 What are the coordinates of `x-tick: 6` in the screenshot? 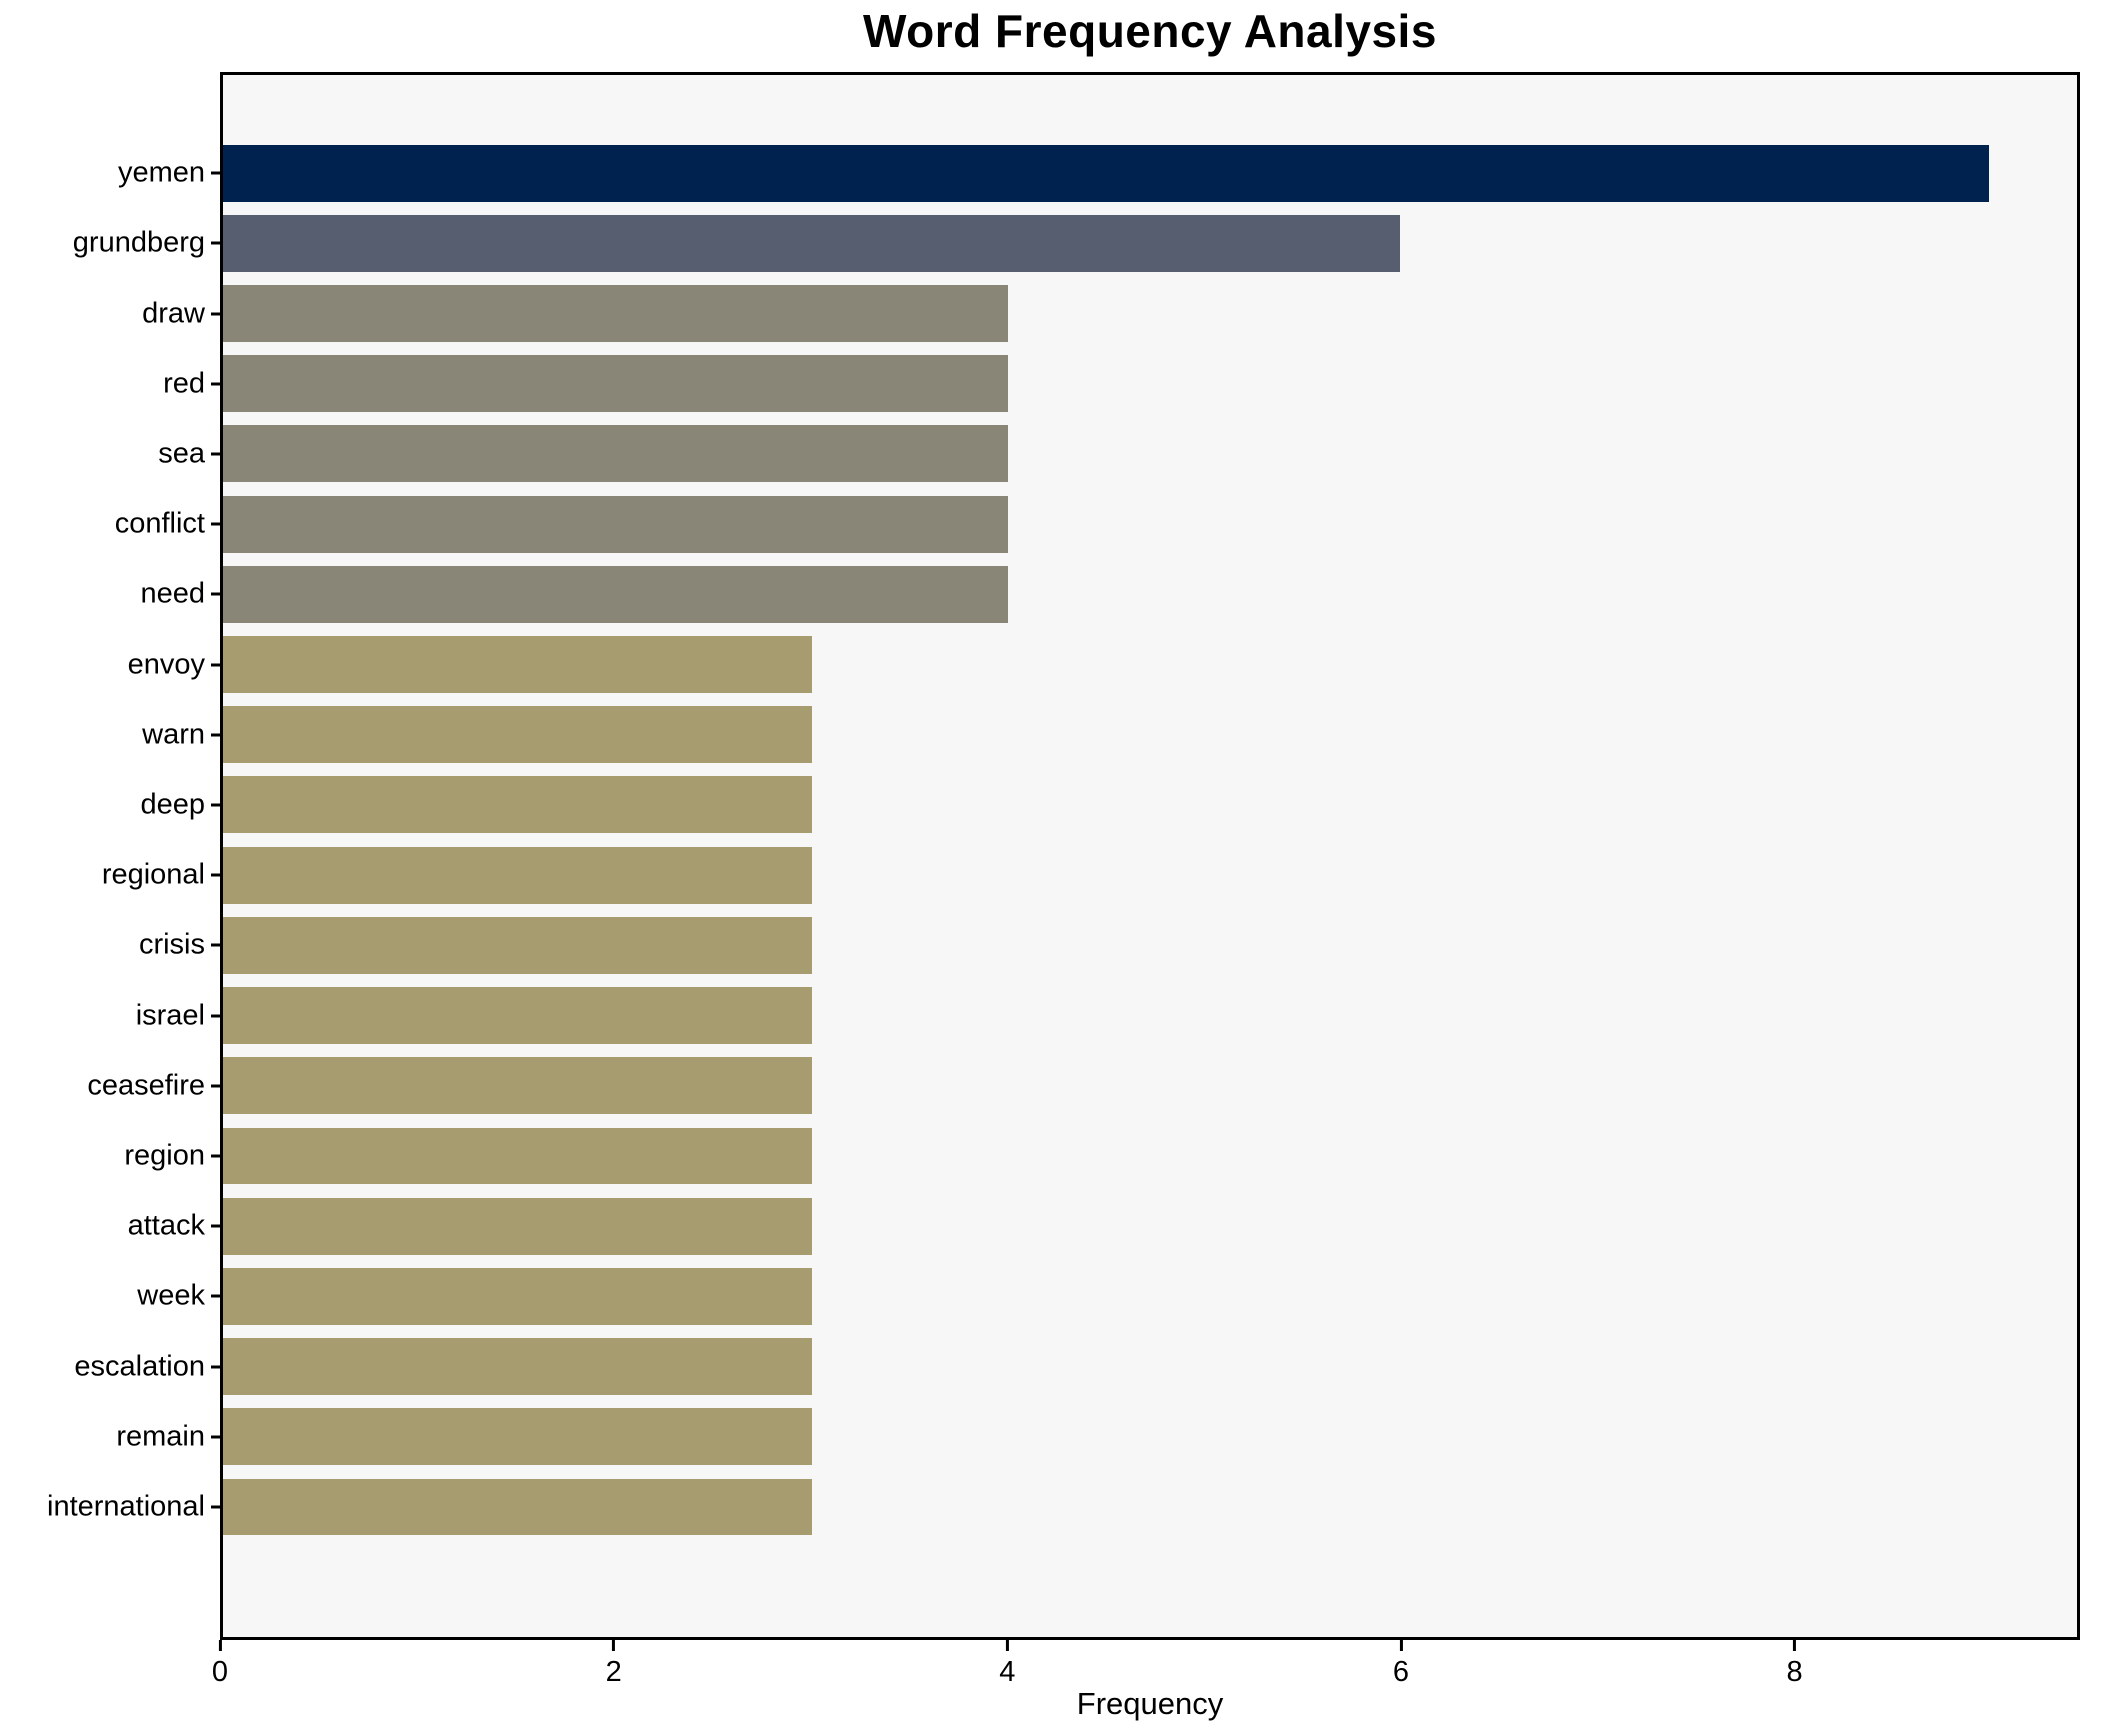 It's located at (1401, 1663).